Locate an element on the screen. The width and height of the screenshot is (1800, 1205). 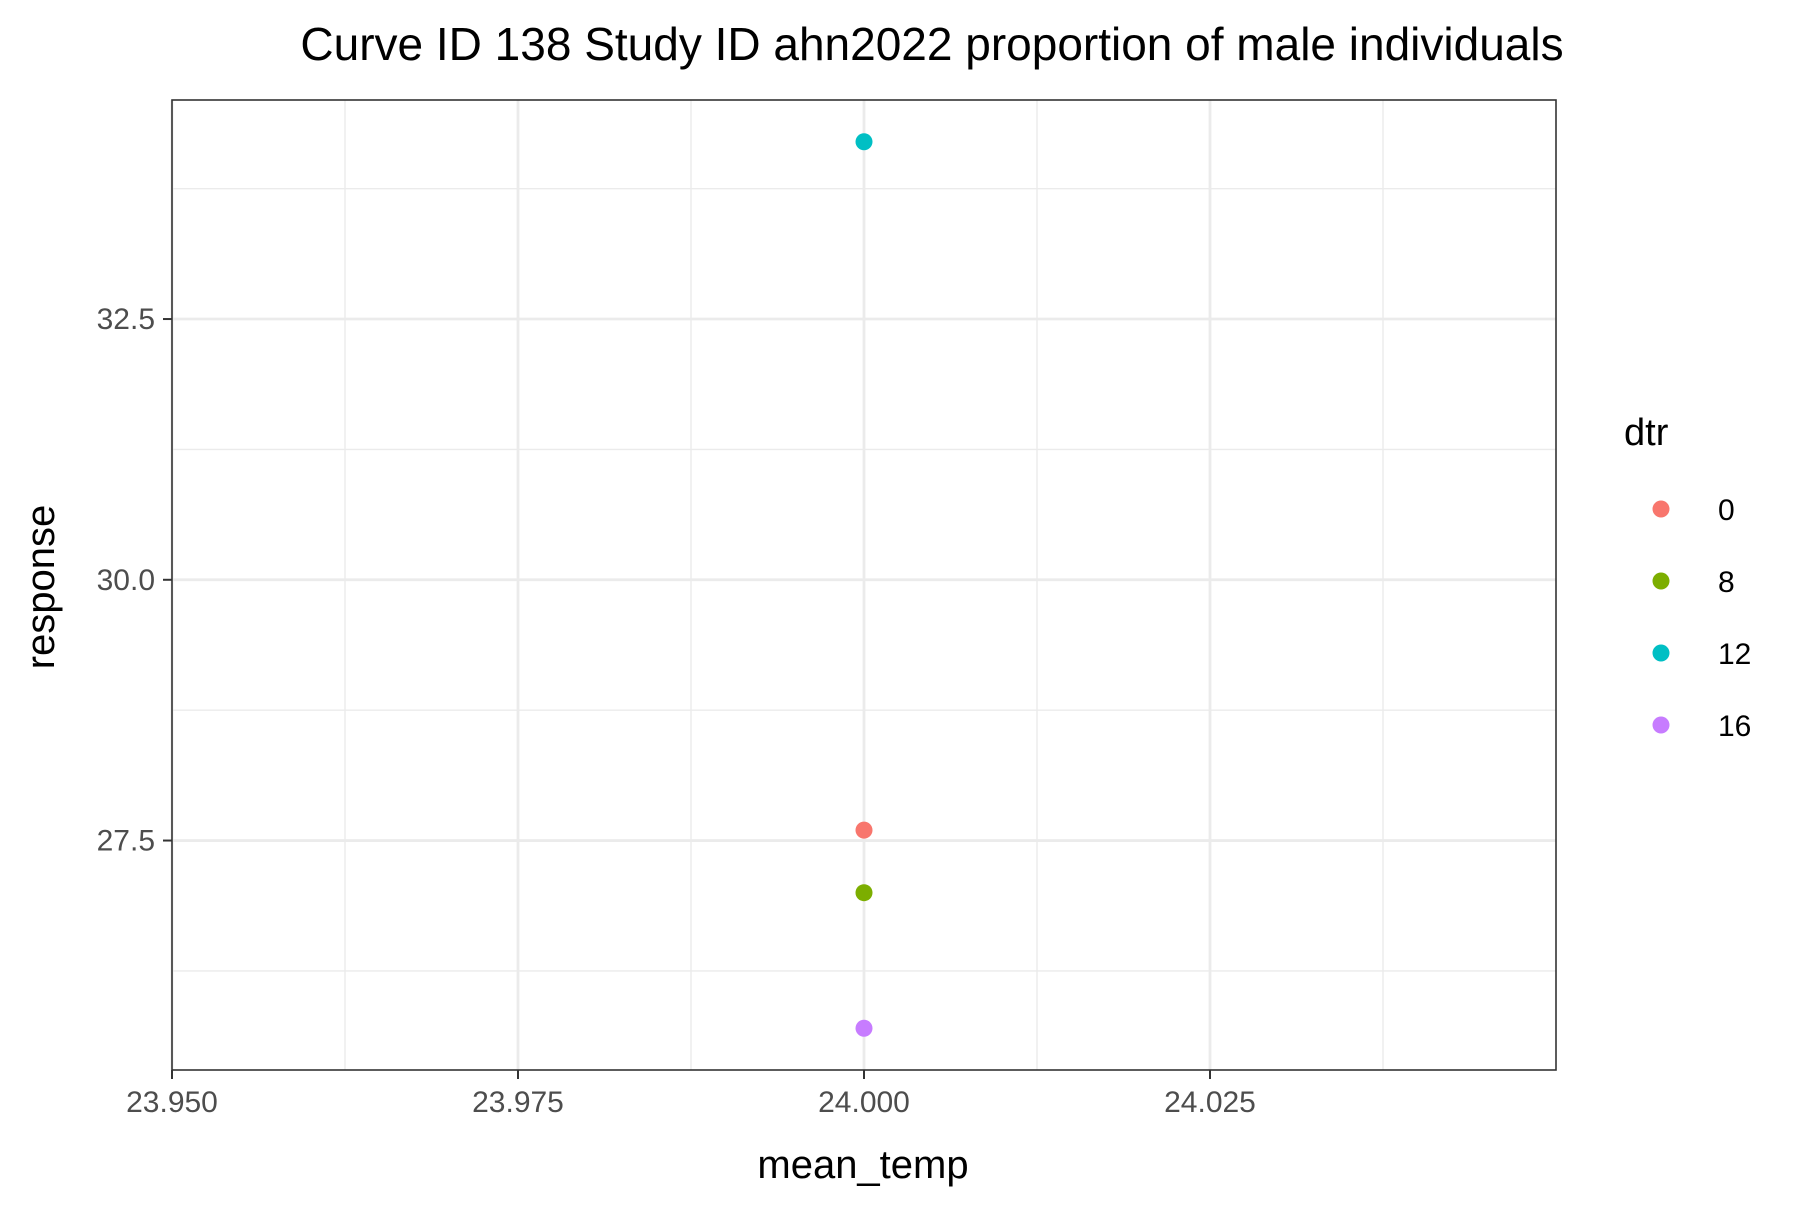
legend: dtr 0 8 12 16 is located at coordinates (1687, 577).